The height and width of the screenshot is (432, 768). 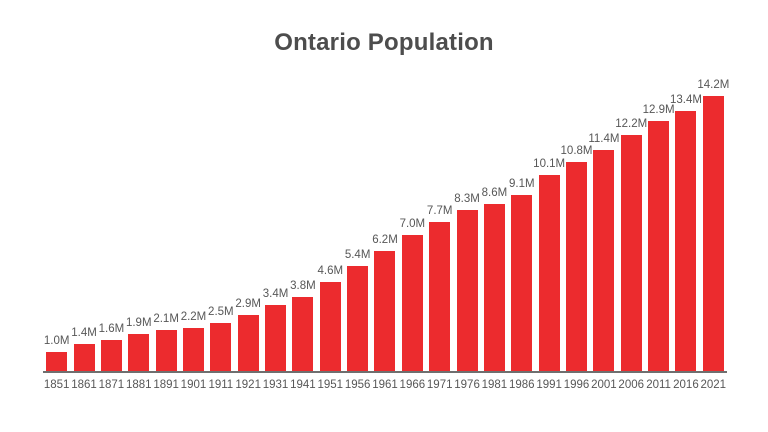 What do you see at coordinates (522, 184) in the screenshot?
I see `bar-value-label: 9.1M` at bounding box center [522, 184].